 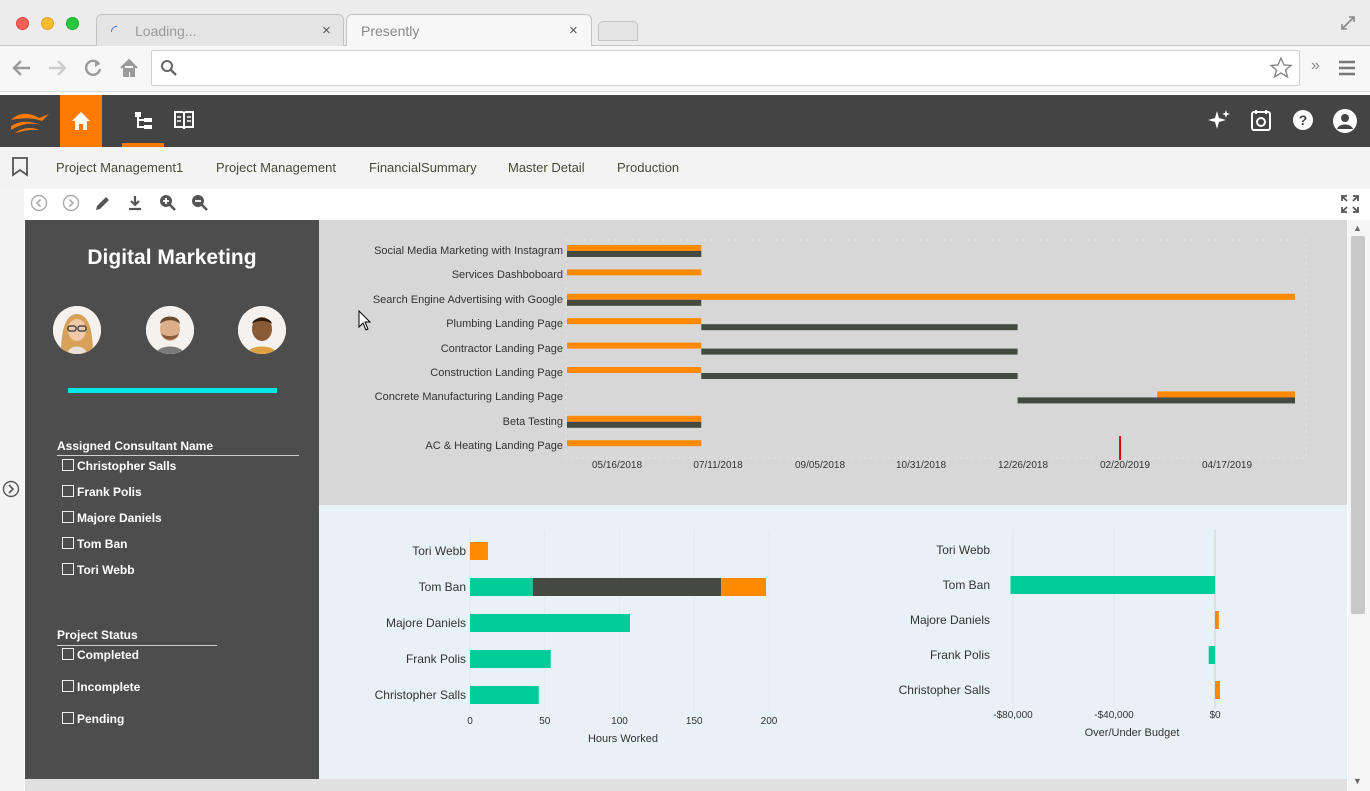 What do you see at coordinates (47, 23) in the screenshot?
I see `minimize-window-button` at bounding box center [47, 23].